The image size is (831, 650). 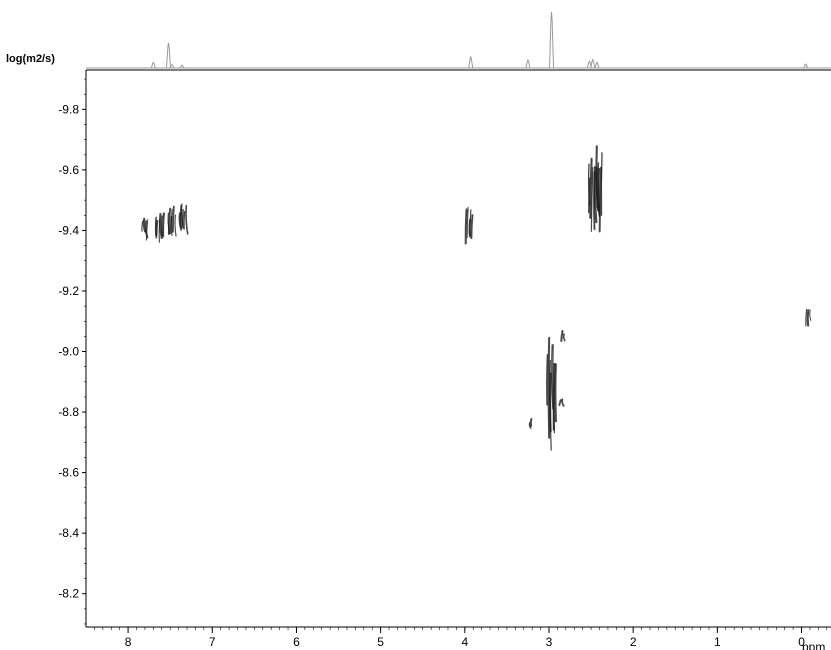 What do you see at coordinates (68, 412) in the screenshot?
I see `y-tick-label-5: -8.8` at bounding box center [68, 412].